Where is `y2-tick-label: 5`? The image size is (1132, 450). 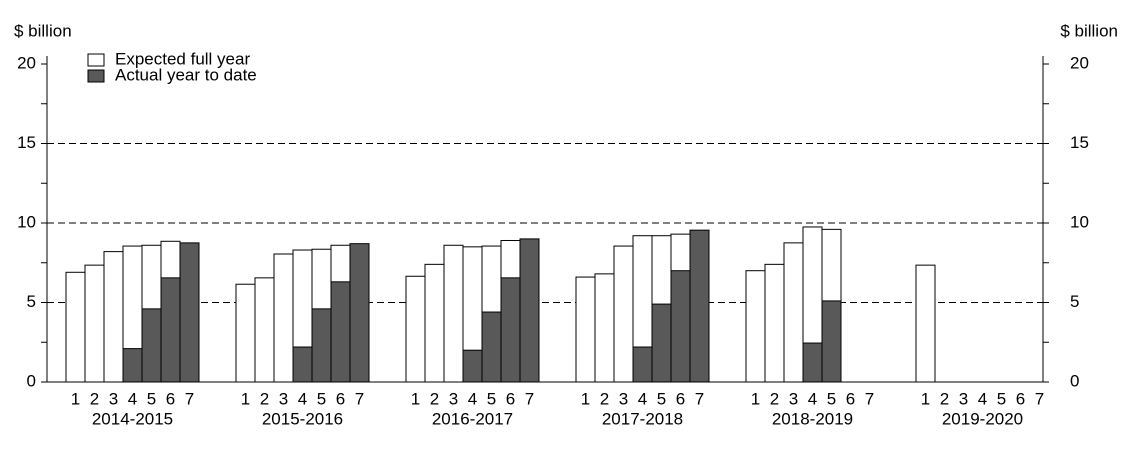 y2-tick-label: 5 is located at coordinates (1074, 301).